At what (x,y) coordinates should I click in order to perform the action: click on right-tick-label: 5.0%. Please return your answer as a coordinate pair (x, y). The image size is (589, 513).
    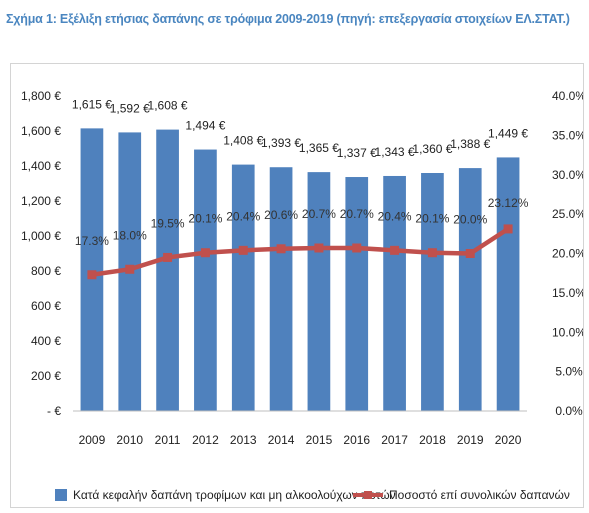
    Looking at the image, I should click on (569, 372).